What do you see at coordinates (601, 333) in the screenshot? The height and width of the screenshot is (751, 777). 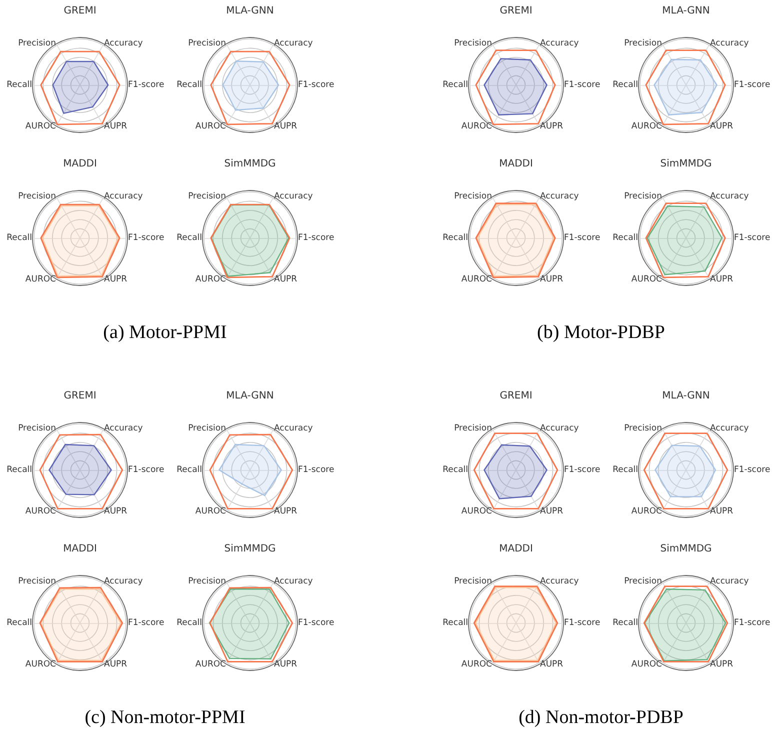 I see `text: (b) Motor-PDBP` at bounding box center [601, 333].